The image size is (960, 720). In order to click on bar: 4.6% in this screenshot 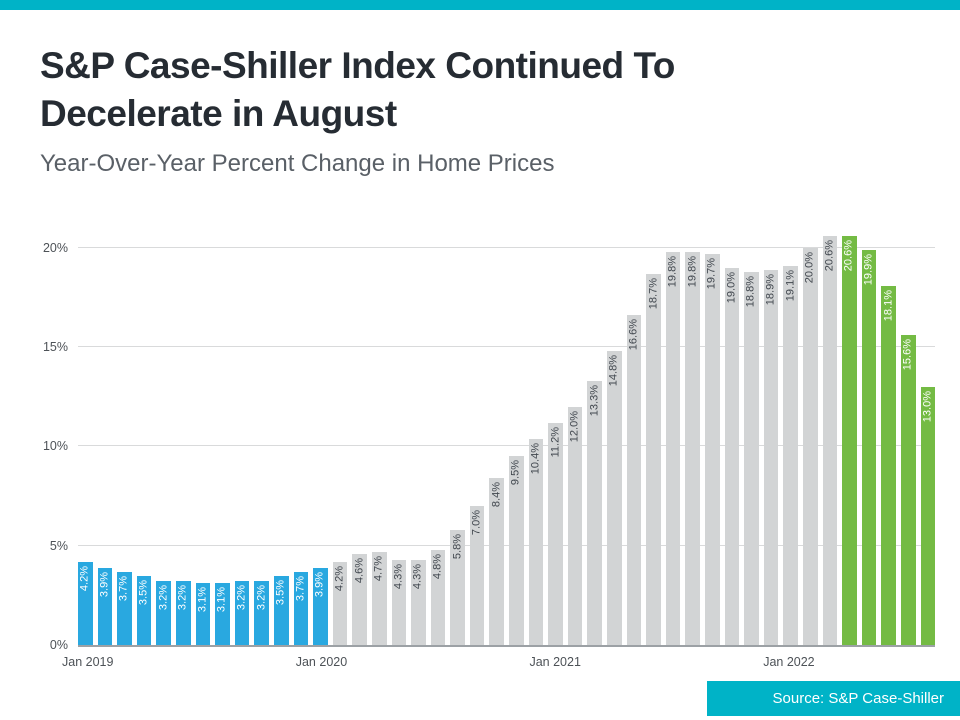, I will do `click(359, 599)`.